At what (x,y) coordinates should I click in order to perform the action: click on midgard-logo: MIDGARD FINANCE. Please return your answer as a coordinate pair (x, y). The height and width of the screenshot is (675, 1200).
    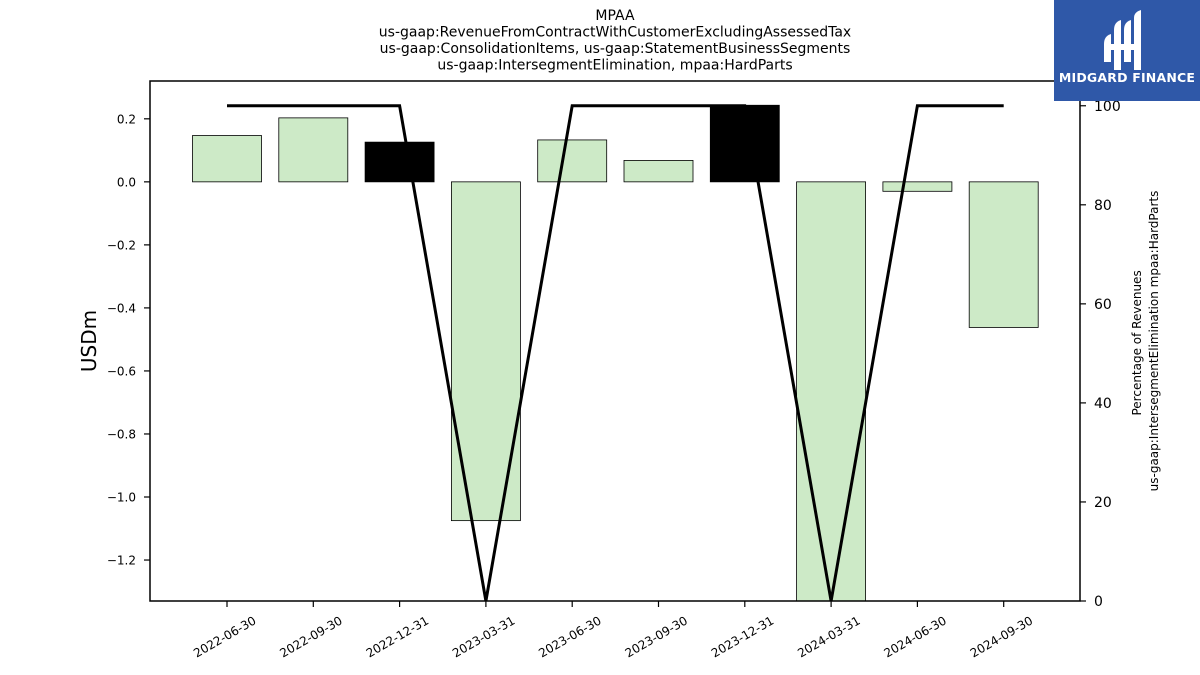
    Looking at the image, I should click on (1127, 50).